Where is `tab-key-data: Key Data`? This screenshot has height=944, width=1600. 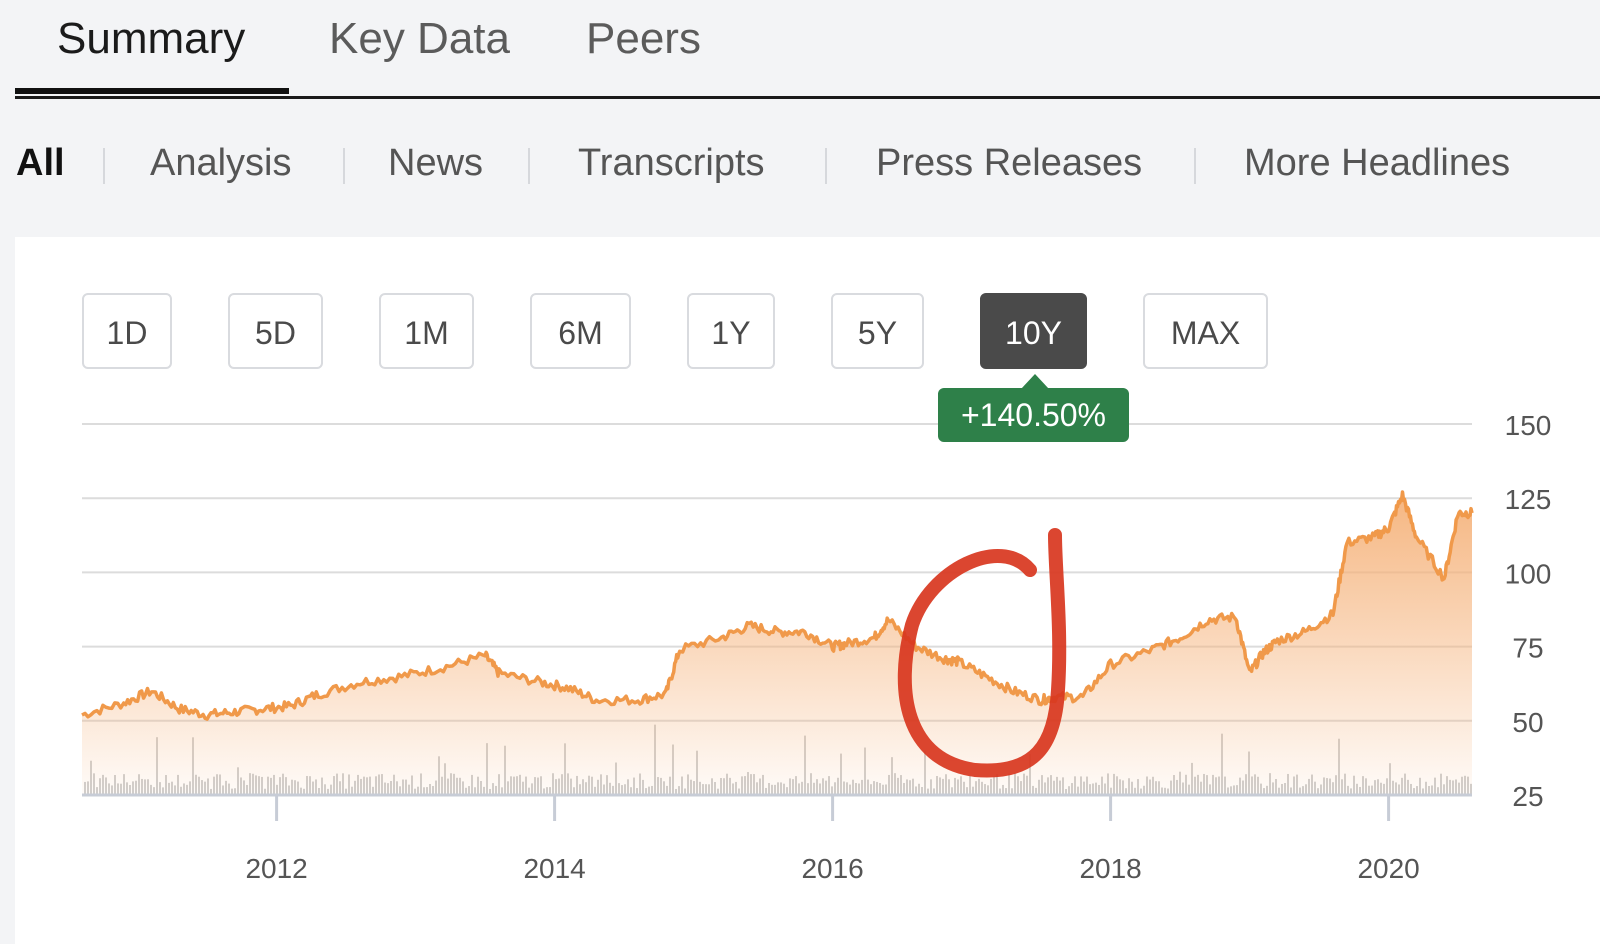
tab-key-data: Key Data is located at coordinates (419, 38).